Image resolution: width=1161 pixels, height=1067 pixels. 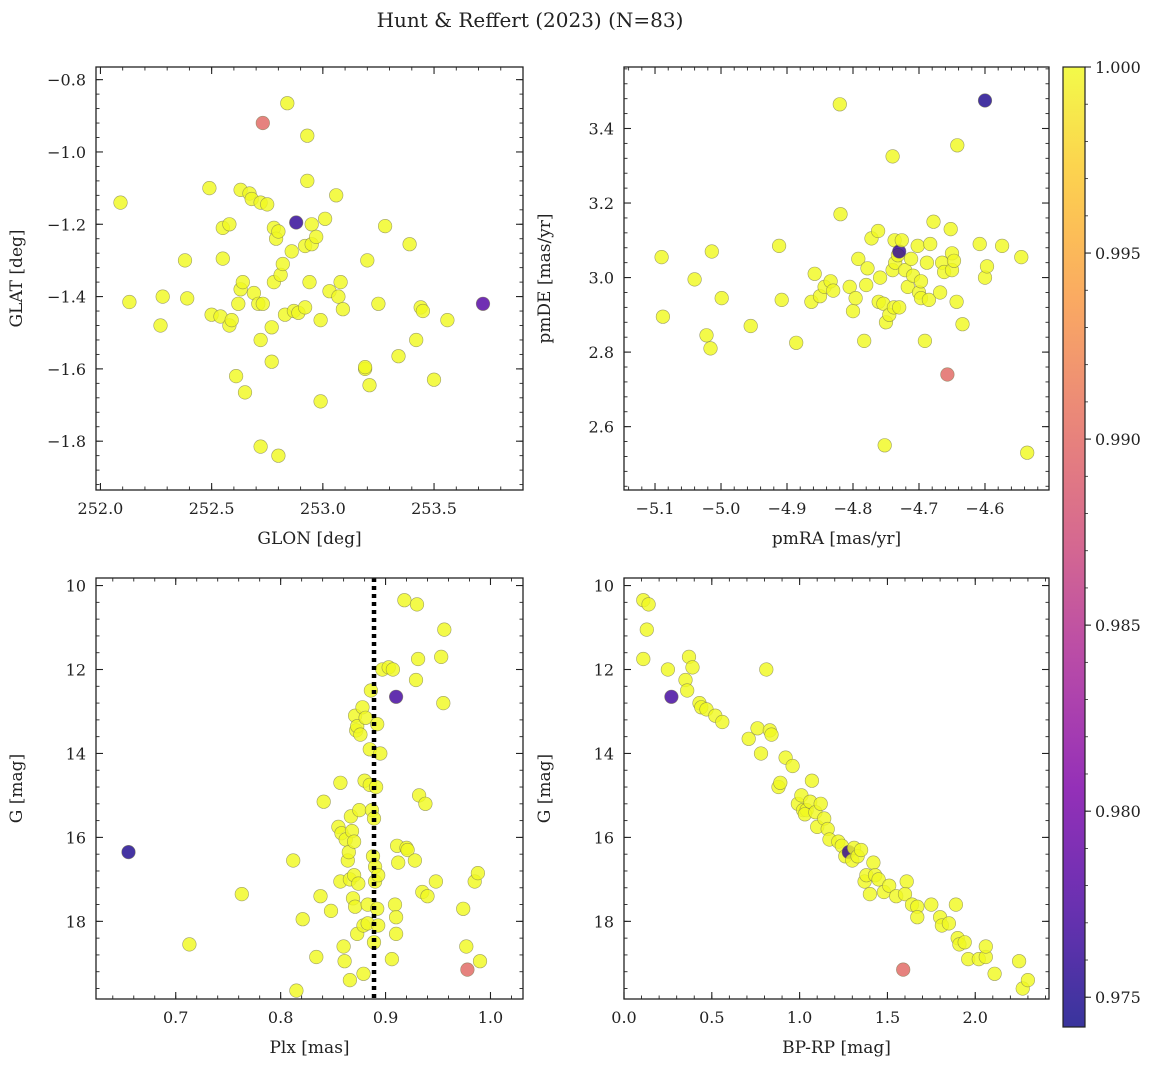 I want to click on x-tick-label: −4.9, so click(x=787, y=508).